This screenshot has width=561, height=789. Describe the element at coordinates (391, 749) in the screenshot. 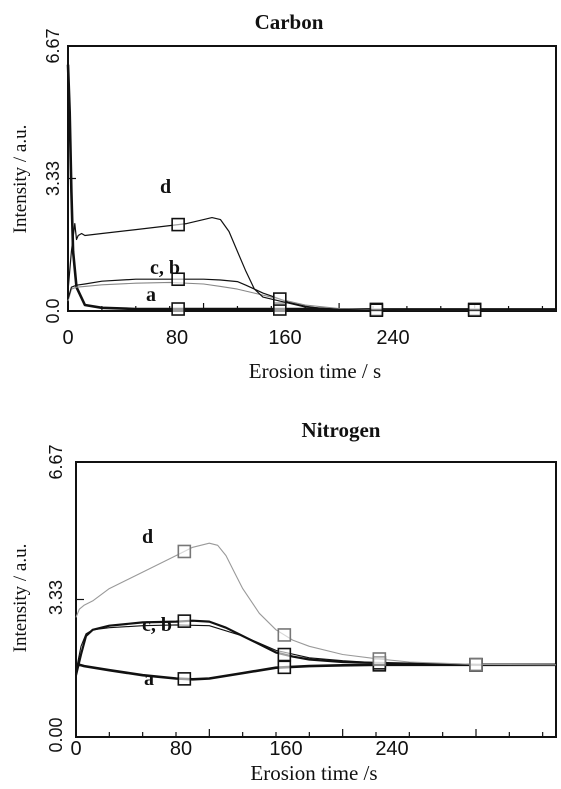

I see `nitrogen-xtick-3: 240` at that location.